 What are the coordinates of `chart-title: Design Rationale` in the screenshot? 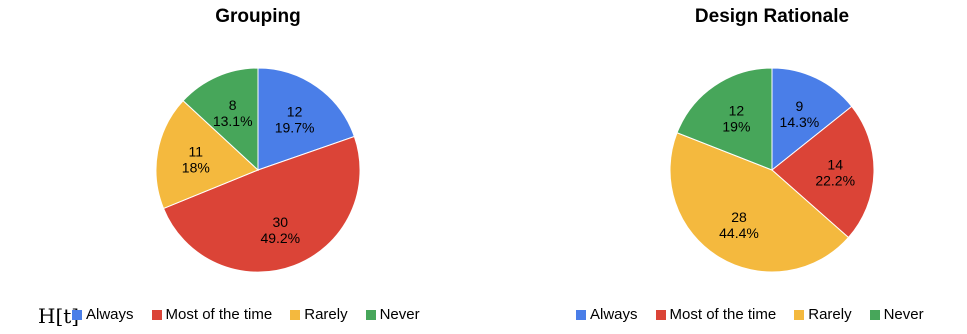 It's located at (772, 16).